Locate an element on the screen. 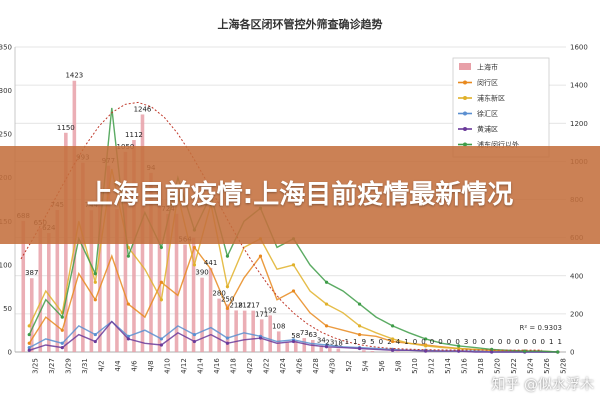 The image size is (600, 400). legend-label: 上海市 is located at coordinates (487, 67).